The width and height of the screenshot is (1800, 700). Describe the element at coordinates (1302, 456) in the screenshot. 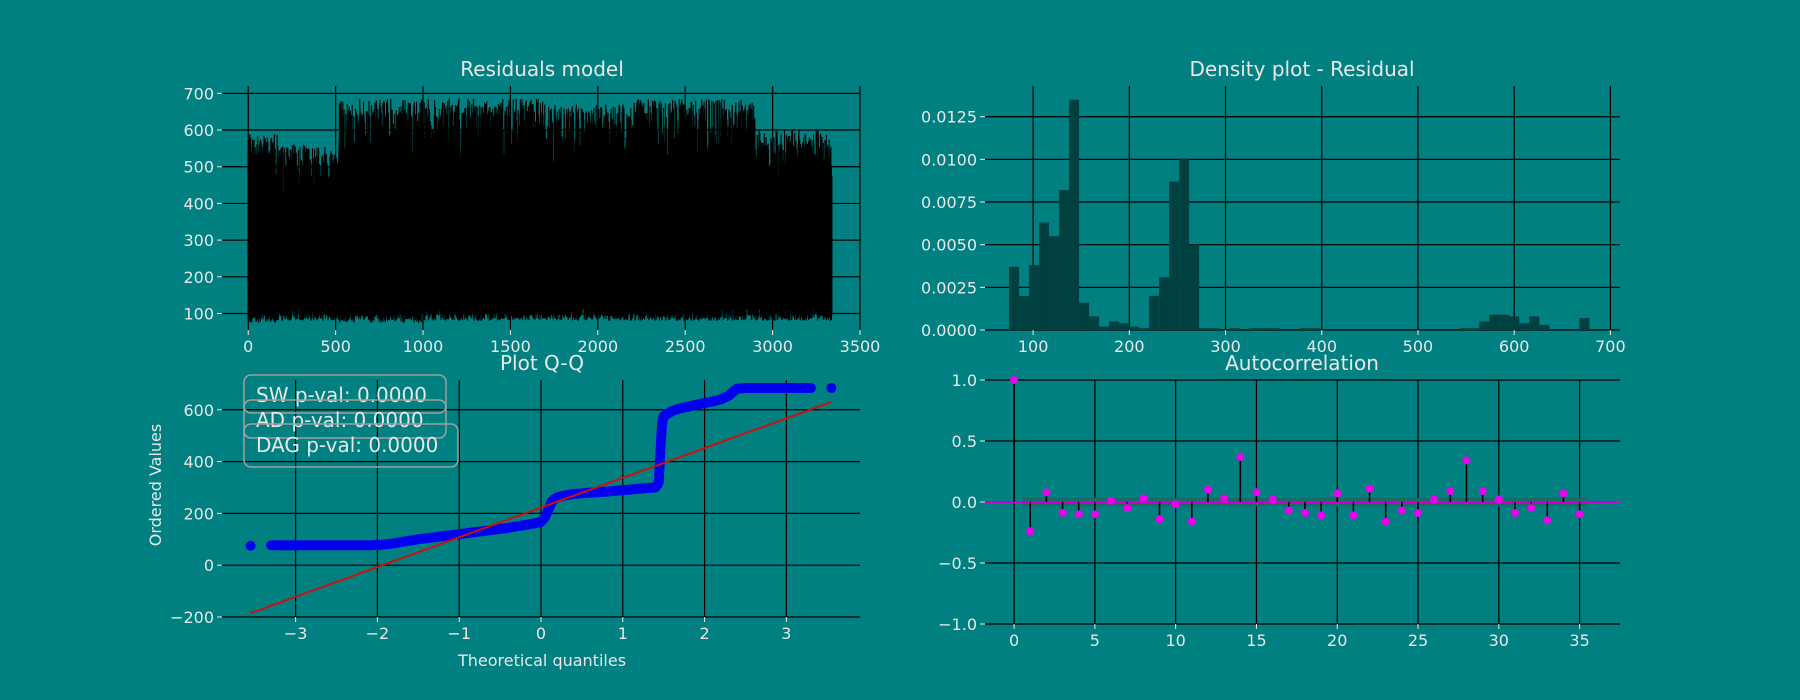

I see `acf-stems` at that location.